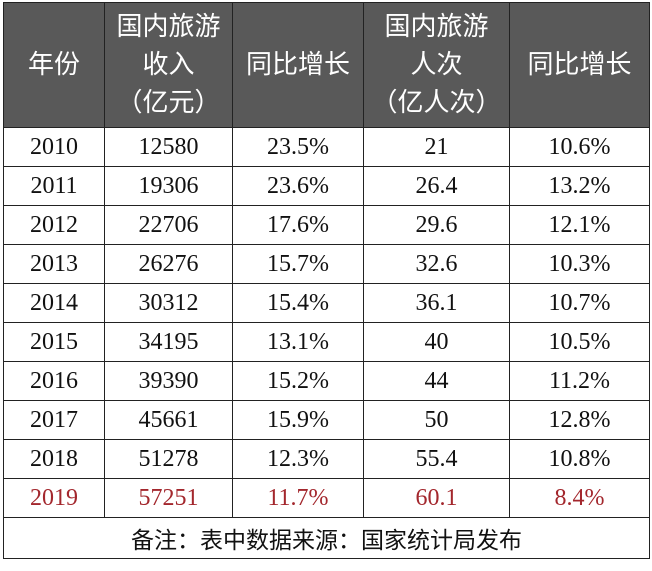 The image size is (652, 571). What do you see at coordinates (298, 264) in the screenshot?
I see `cell: 15.7%` at bounding box center [298, 264].